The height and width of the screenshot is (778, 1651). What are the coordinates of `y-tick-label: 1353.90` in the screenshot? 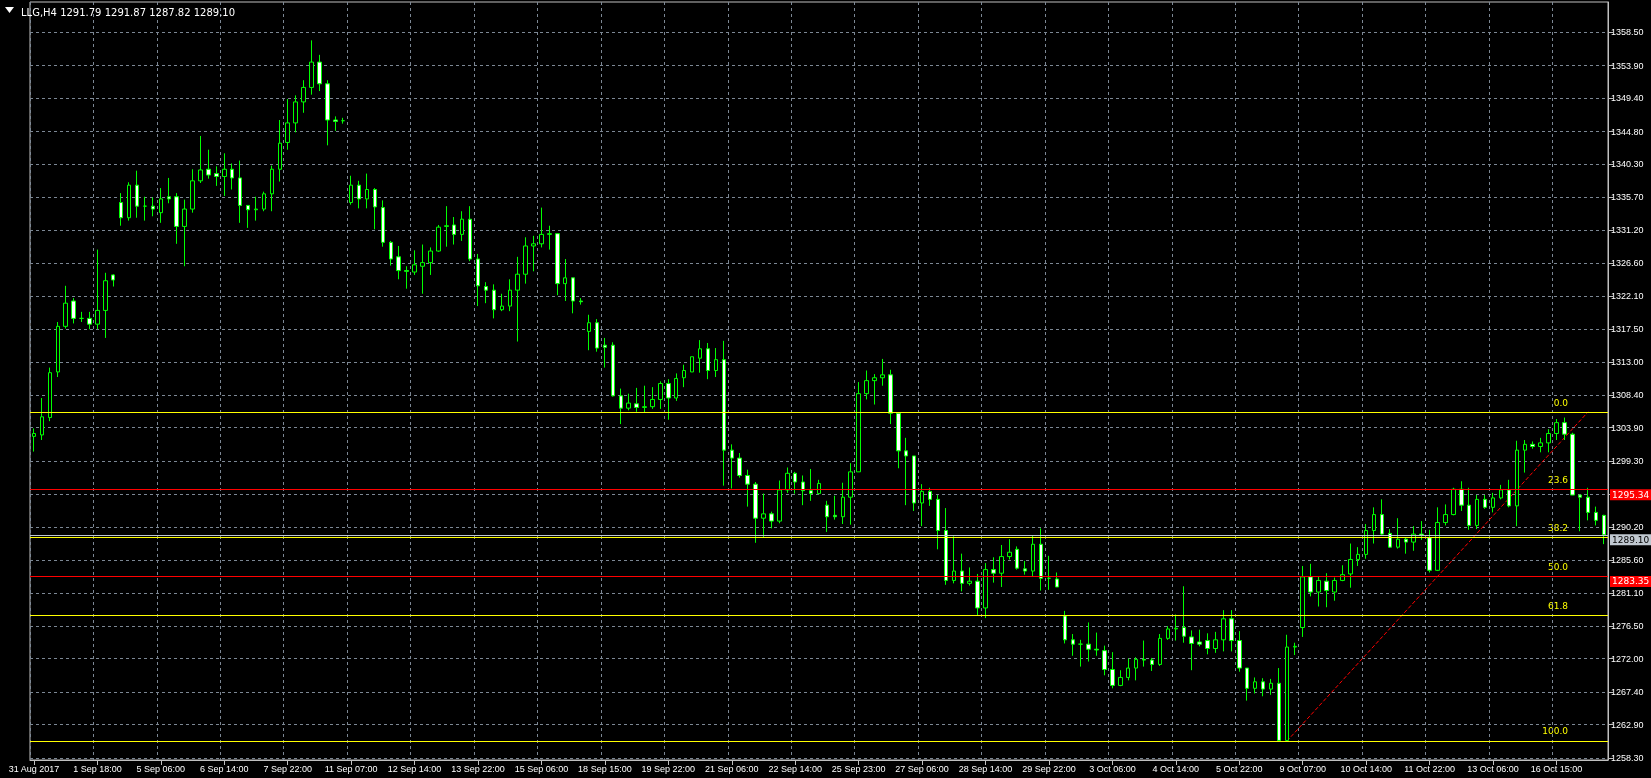 It's located at (1627, 65).